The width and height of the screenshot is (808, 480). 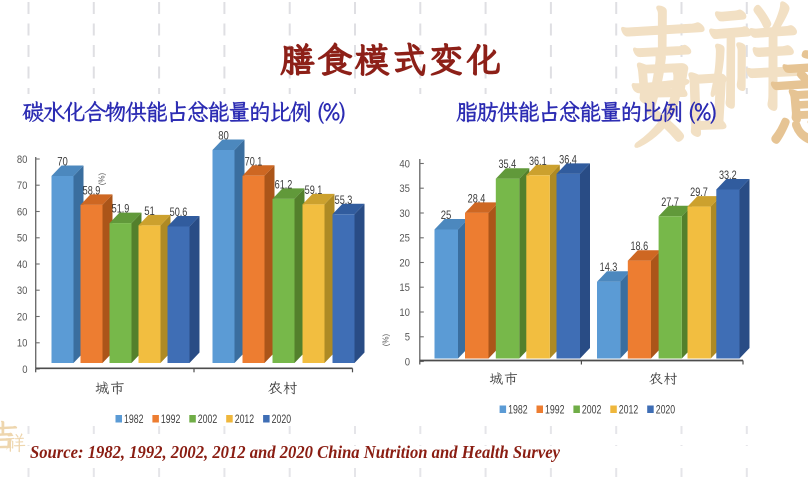 What do you see at coordinates (179, 212) in the screenshot?
I see `svg-text: 50.6` at bounding box center [179, 212].